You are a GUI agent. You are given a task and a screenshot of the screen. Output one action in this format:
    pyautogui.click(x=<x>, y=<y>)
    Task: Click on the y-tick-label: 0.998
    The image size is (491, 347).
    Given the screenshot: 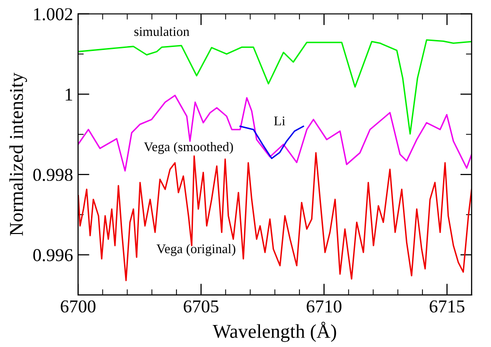 What is the action you would take?
    pyautogui.click(x=53, y=175)
    